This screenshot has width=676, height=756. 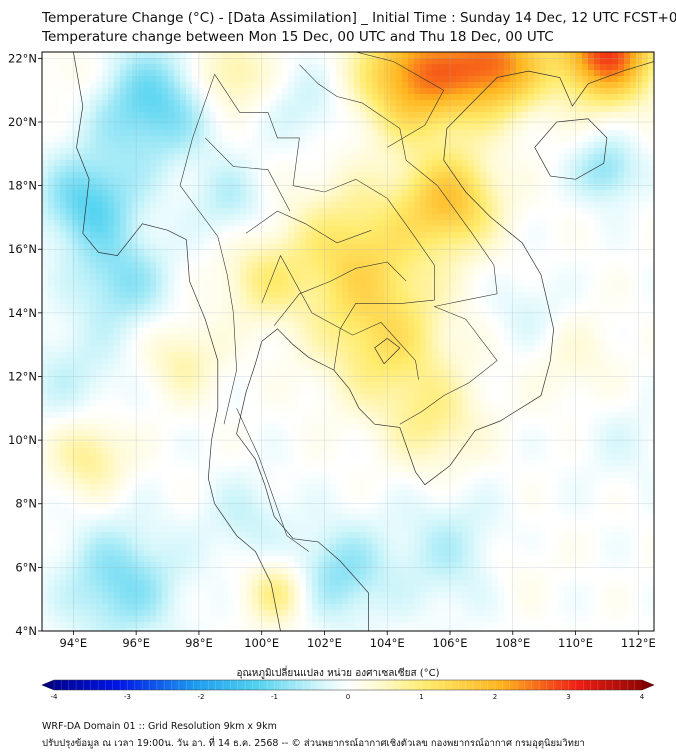 What do you see at coordinates (22, 313) in the screenshot?
I see `lat-tick-label: 14°N` at bounding box center [22, 313].